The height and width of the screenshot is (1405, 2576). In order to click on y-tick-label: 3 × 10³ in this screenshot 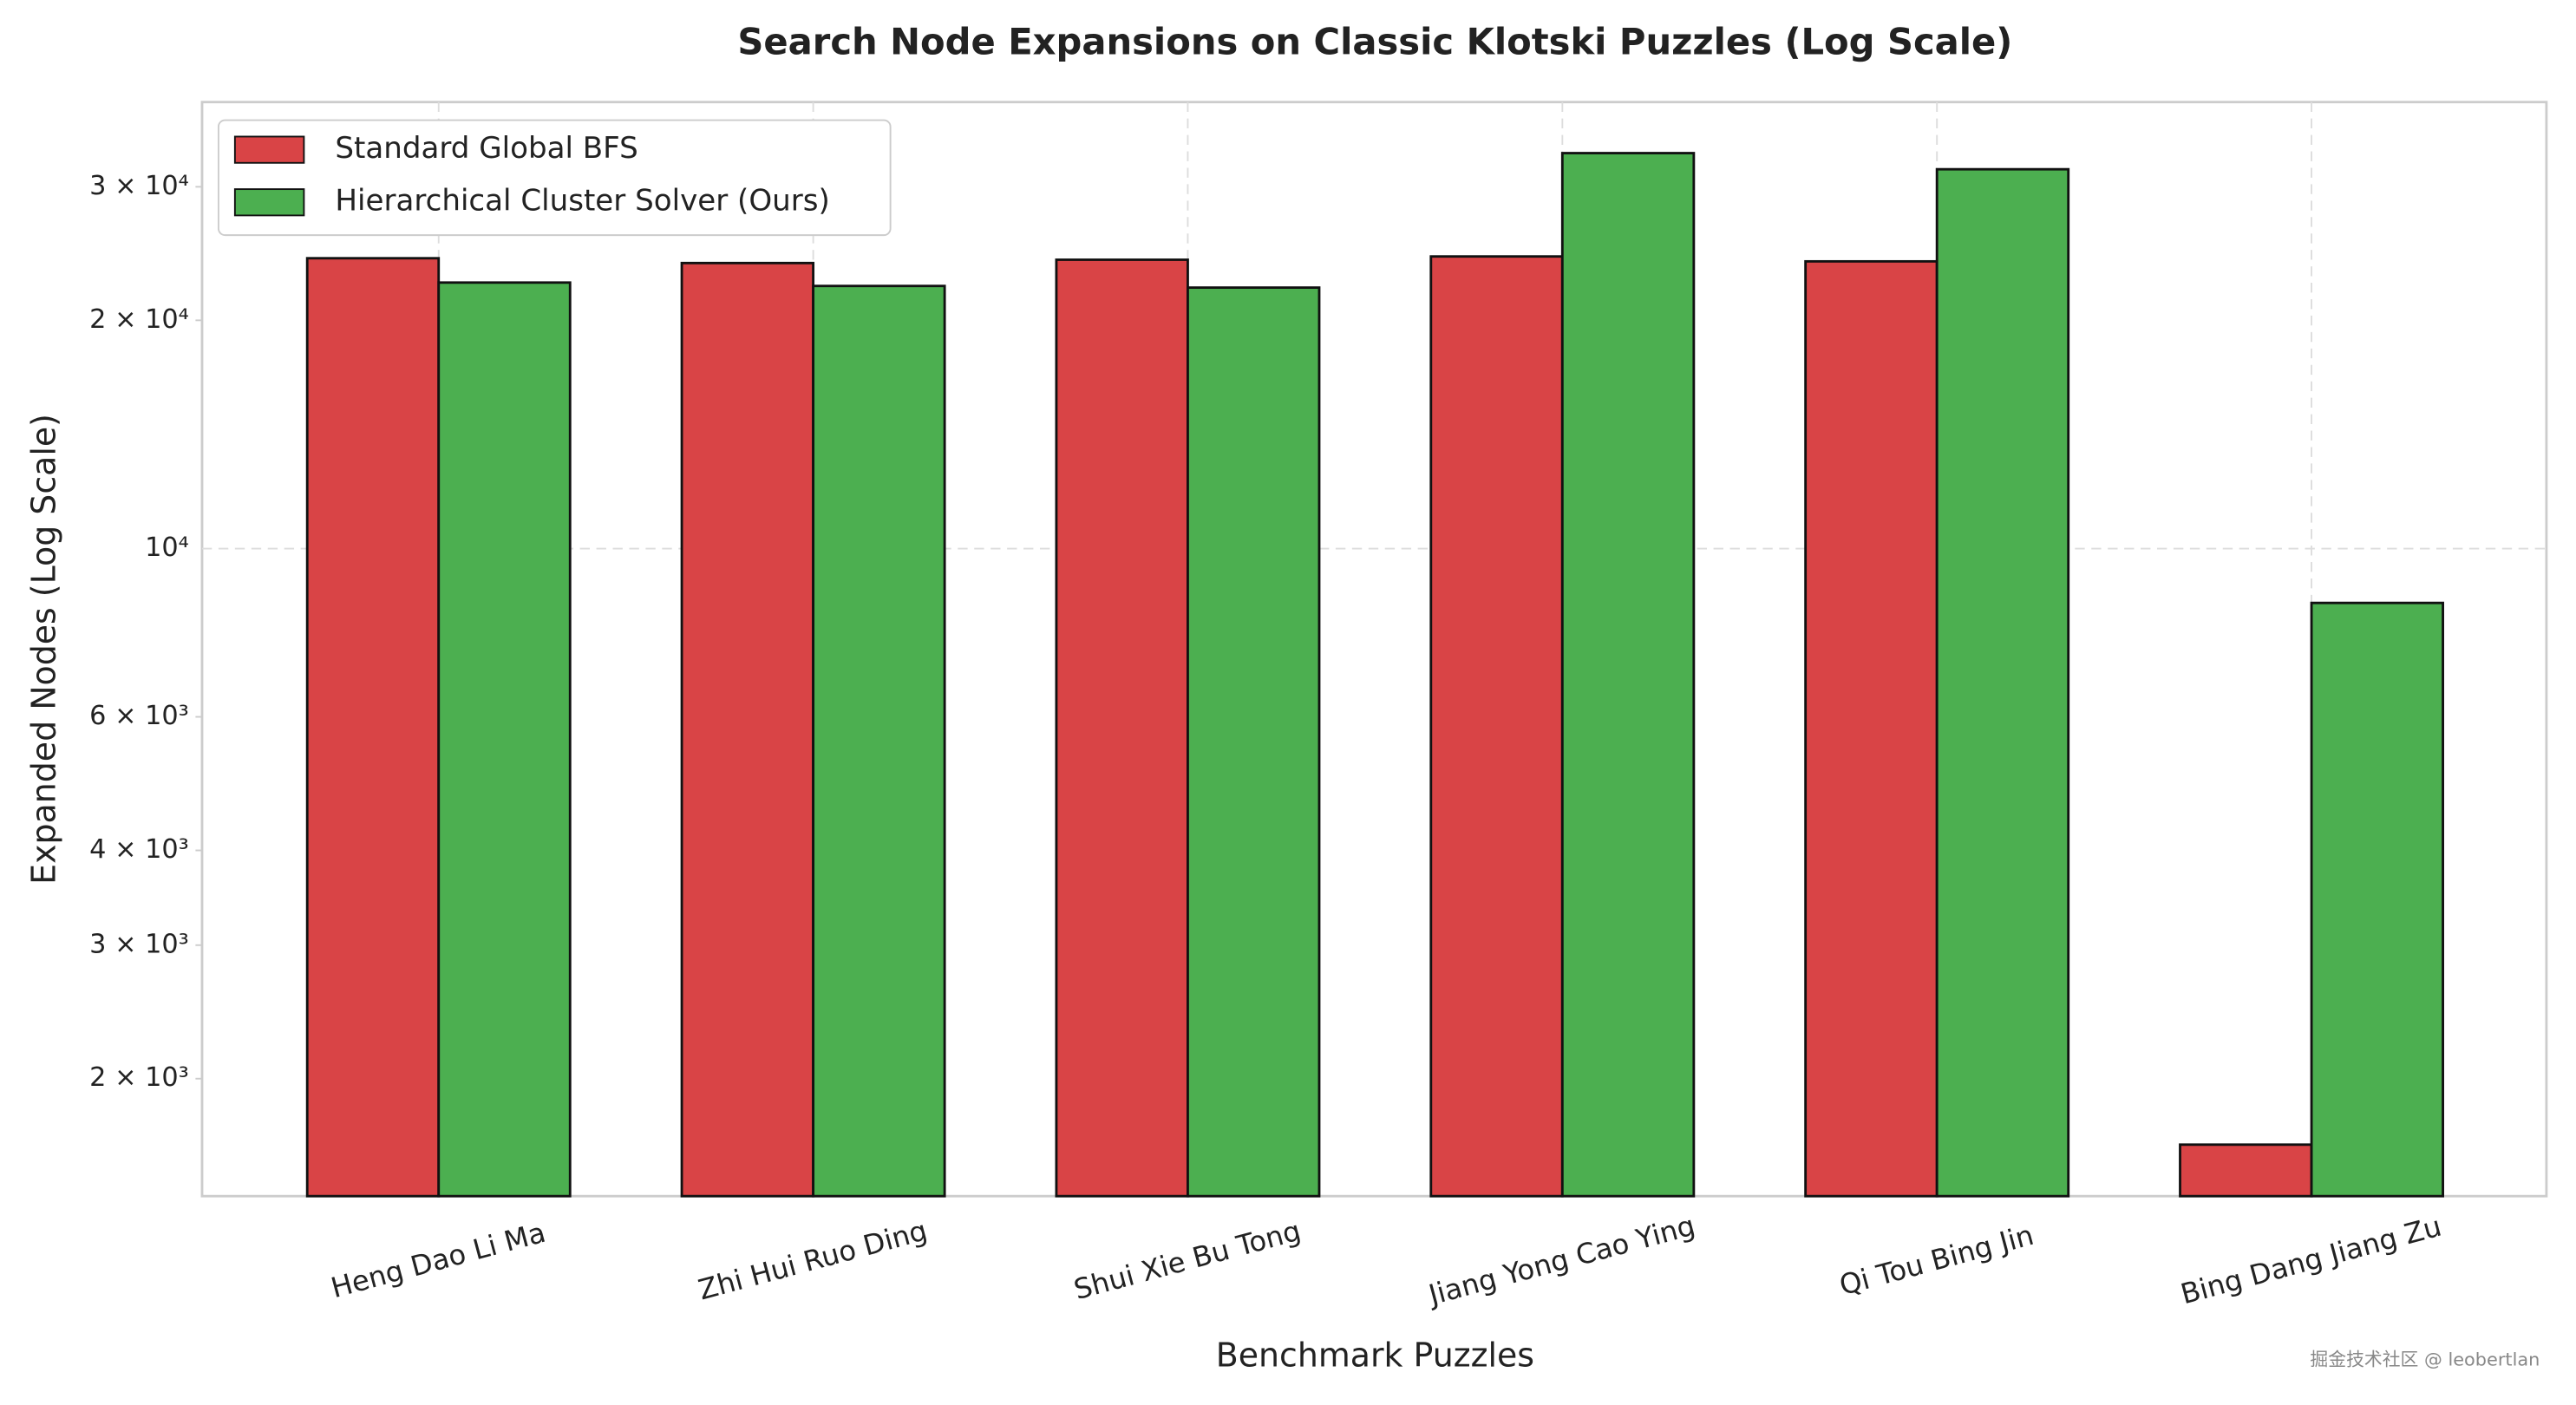, I will do `click(139, 944)`.